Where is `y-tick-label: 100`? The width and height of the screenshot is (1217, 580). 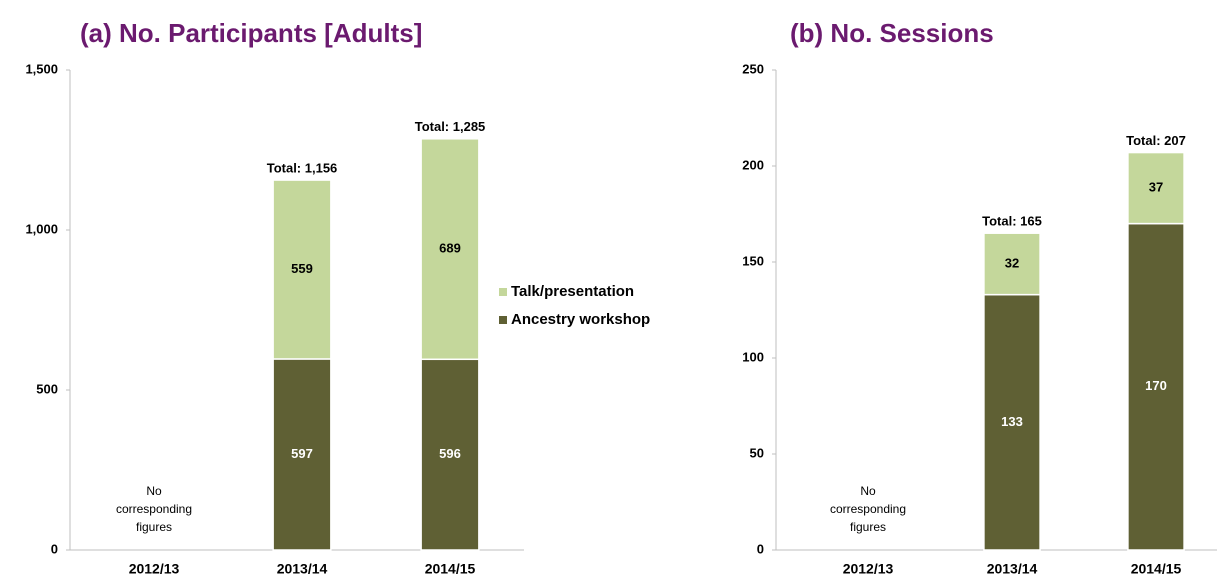
y-tick-label: 100 is located at coordinates (753, 356).